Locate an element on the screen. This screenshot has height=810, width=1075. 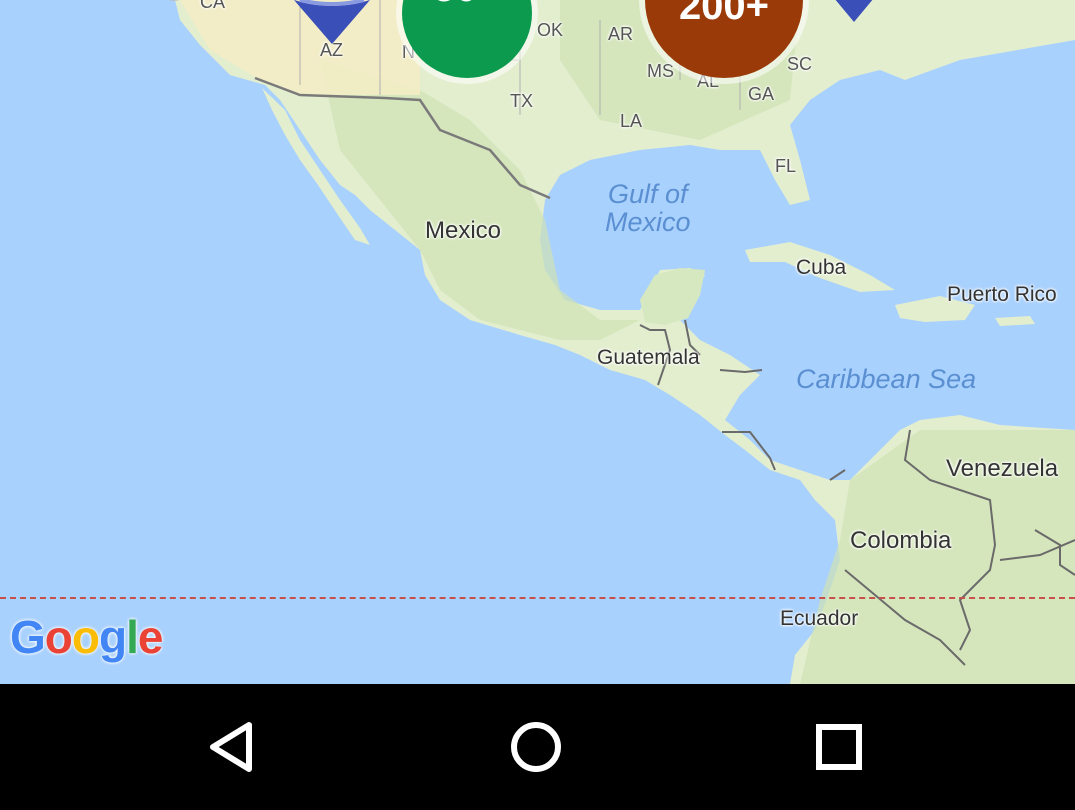
nav-recents-button is located at coordinates (839, 747).